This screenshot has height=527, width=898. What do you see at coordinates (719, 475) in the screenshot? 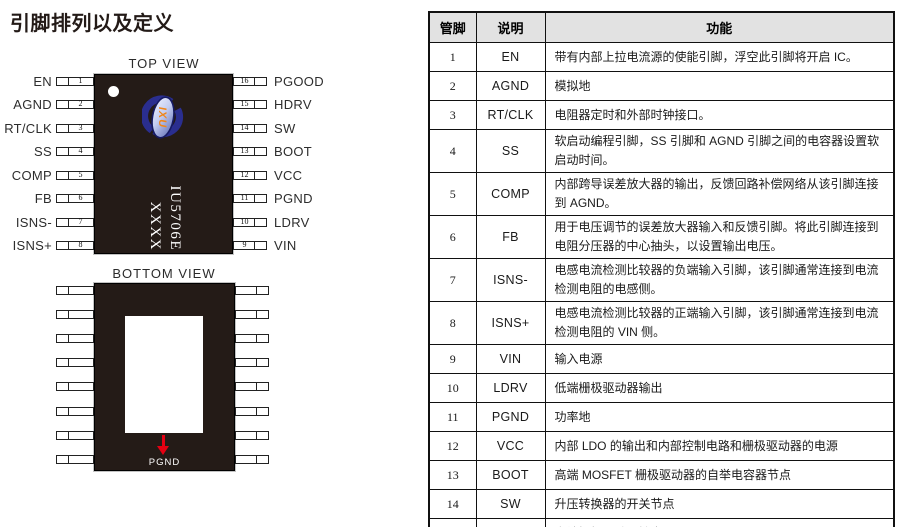
I see `function-cell: 高端 MOSFET 栅极驱动器的自举电容器节点` at bounding box center [719, 475].